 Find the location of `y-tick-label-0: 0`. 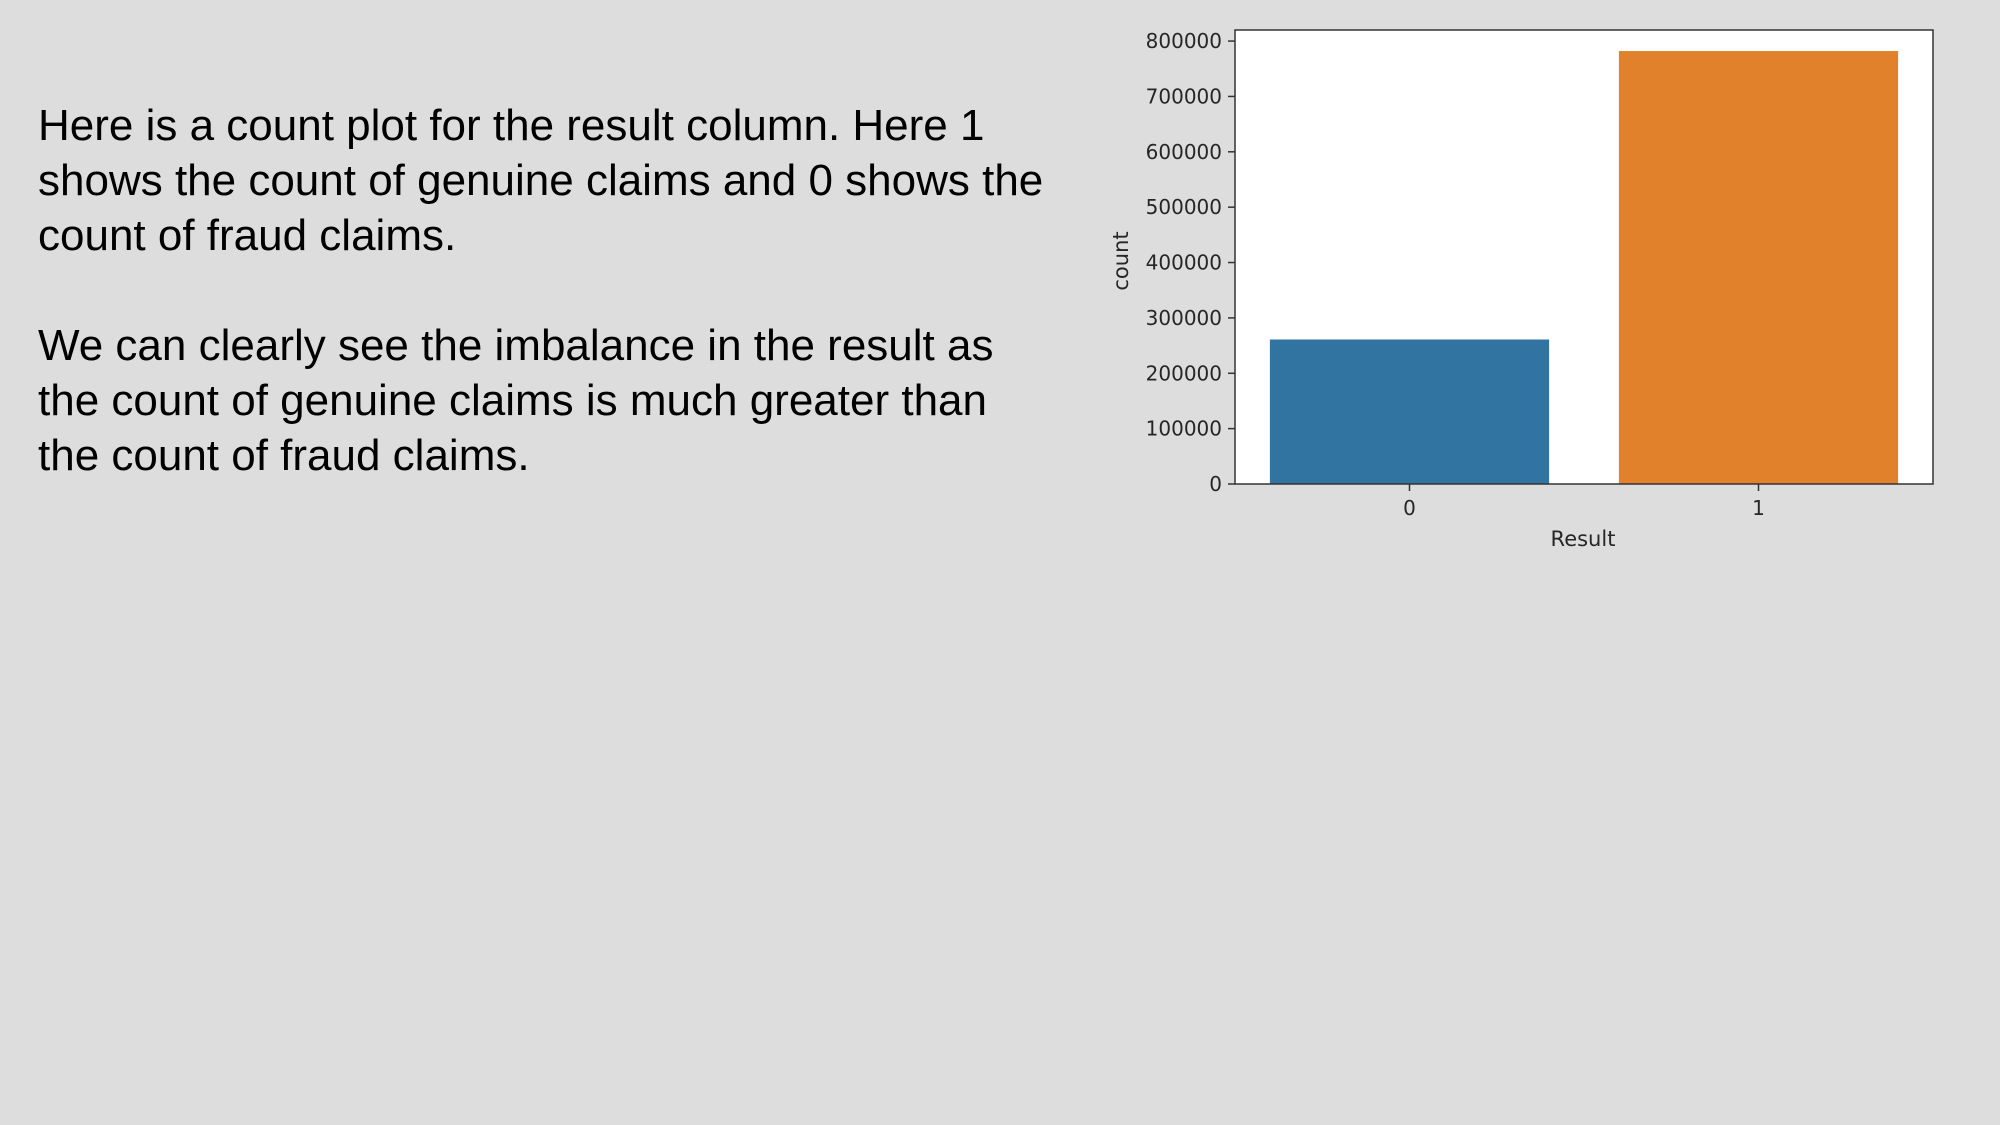

y-tick-label-0: 0 is located at coordinates (1215, 484).